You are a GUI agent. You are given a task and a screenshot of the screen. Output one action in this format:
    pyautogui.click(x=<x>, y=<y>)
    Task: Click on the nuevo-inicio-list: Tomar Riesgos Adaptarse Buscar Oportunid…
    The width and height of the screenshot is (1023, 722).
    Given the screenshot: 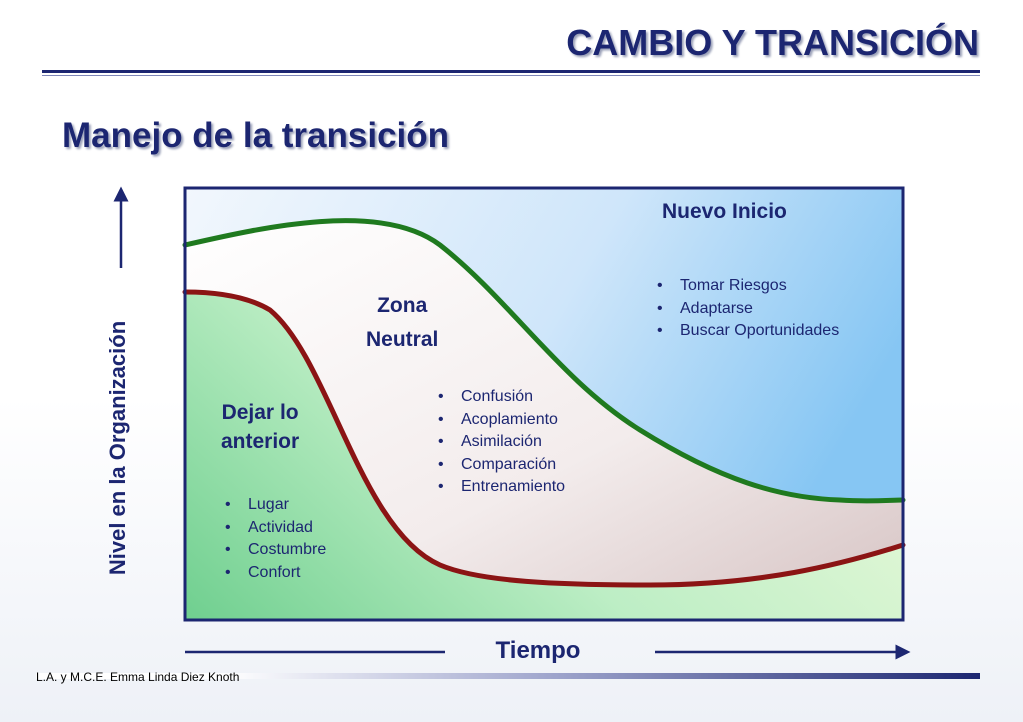 What is the action you would take?
    pyautogui.click(x=748, y=309)
    